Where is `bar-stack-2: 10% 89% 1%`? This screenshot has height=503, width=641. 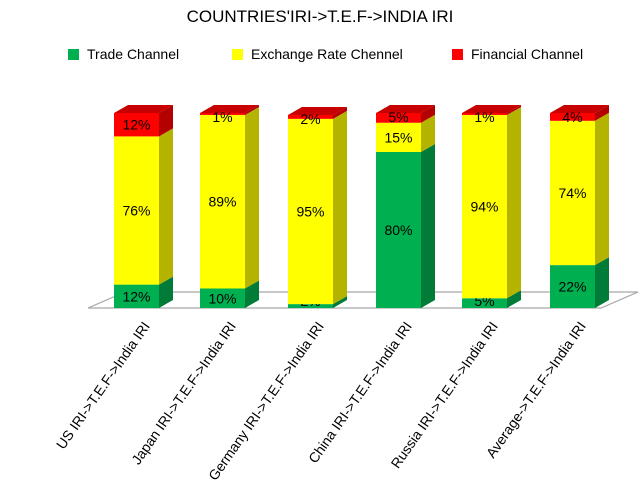 bar-stack-2: 10% 89% 1% is located at coordinates (229, 206).